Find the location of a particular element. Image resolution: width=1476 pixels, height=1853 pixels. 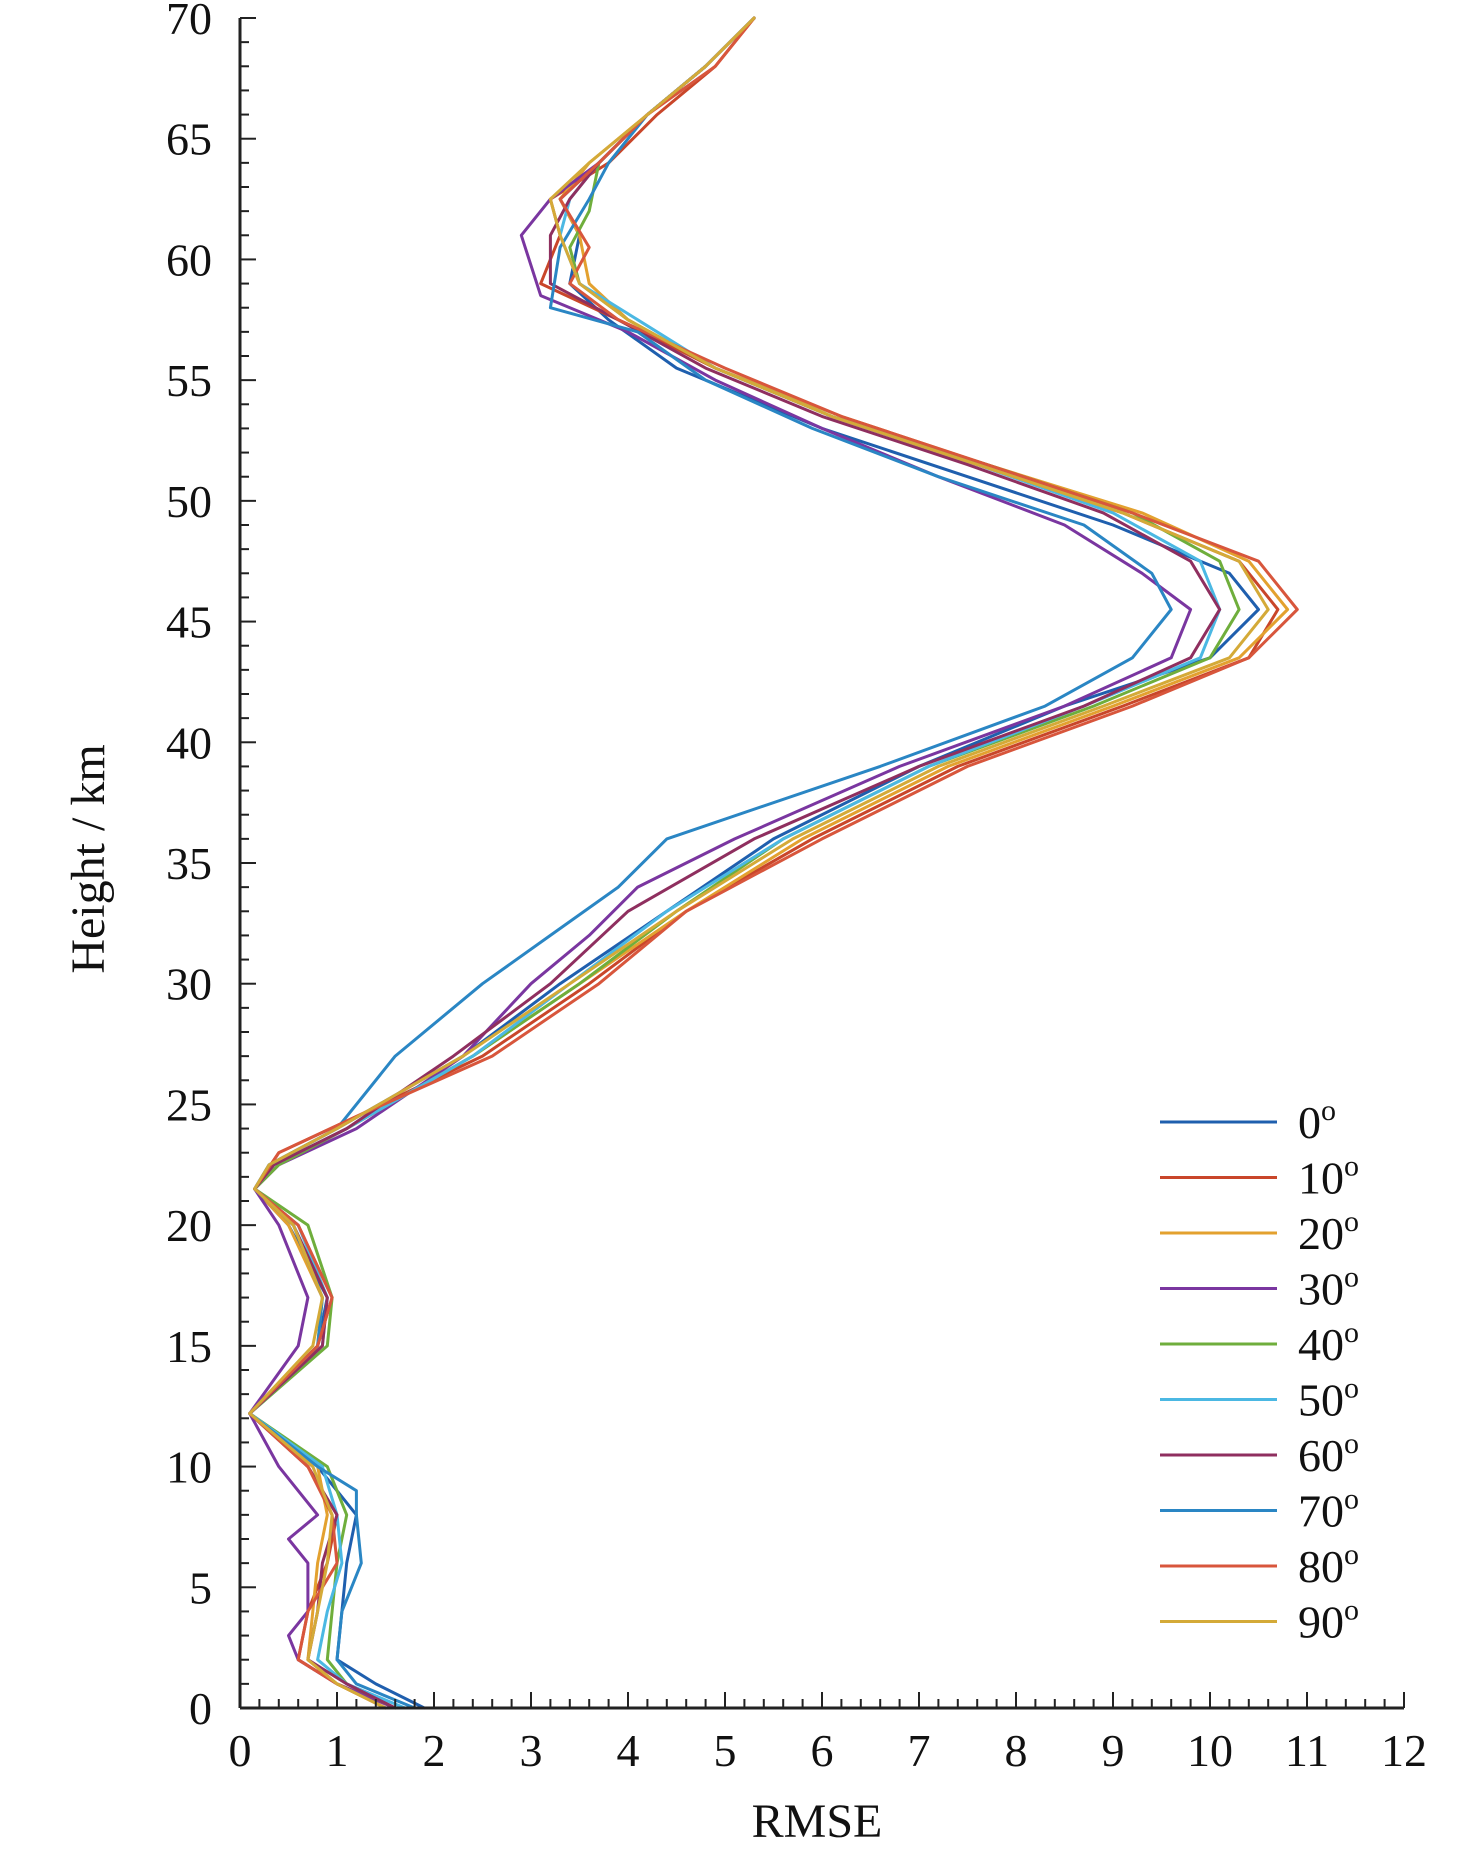

y-tick-label: 25 is located at coordinates (189, 1104).